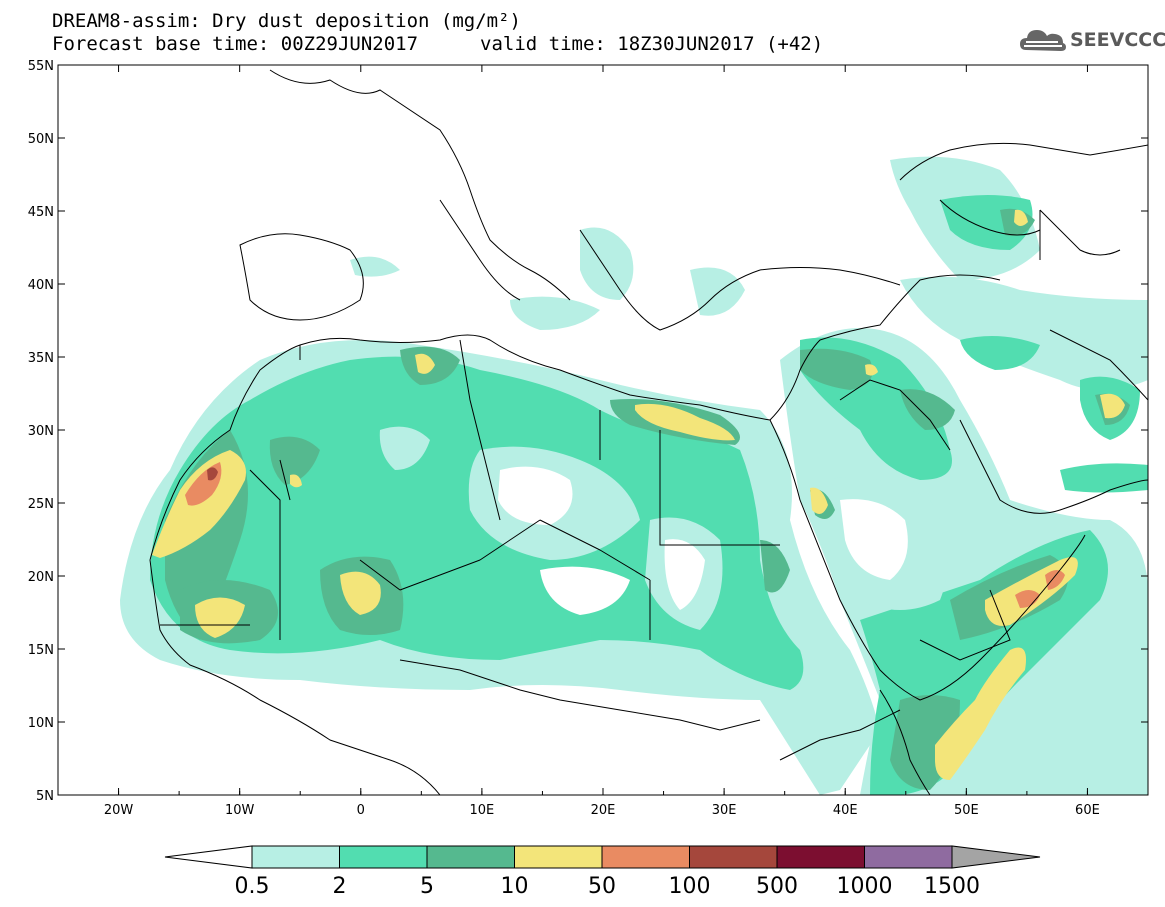  Describe the element at coordinates (41, 285) in the screenshot. I see `lat-label: 40N` at that location.